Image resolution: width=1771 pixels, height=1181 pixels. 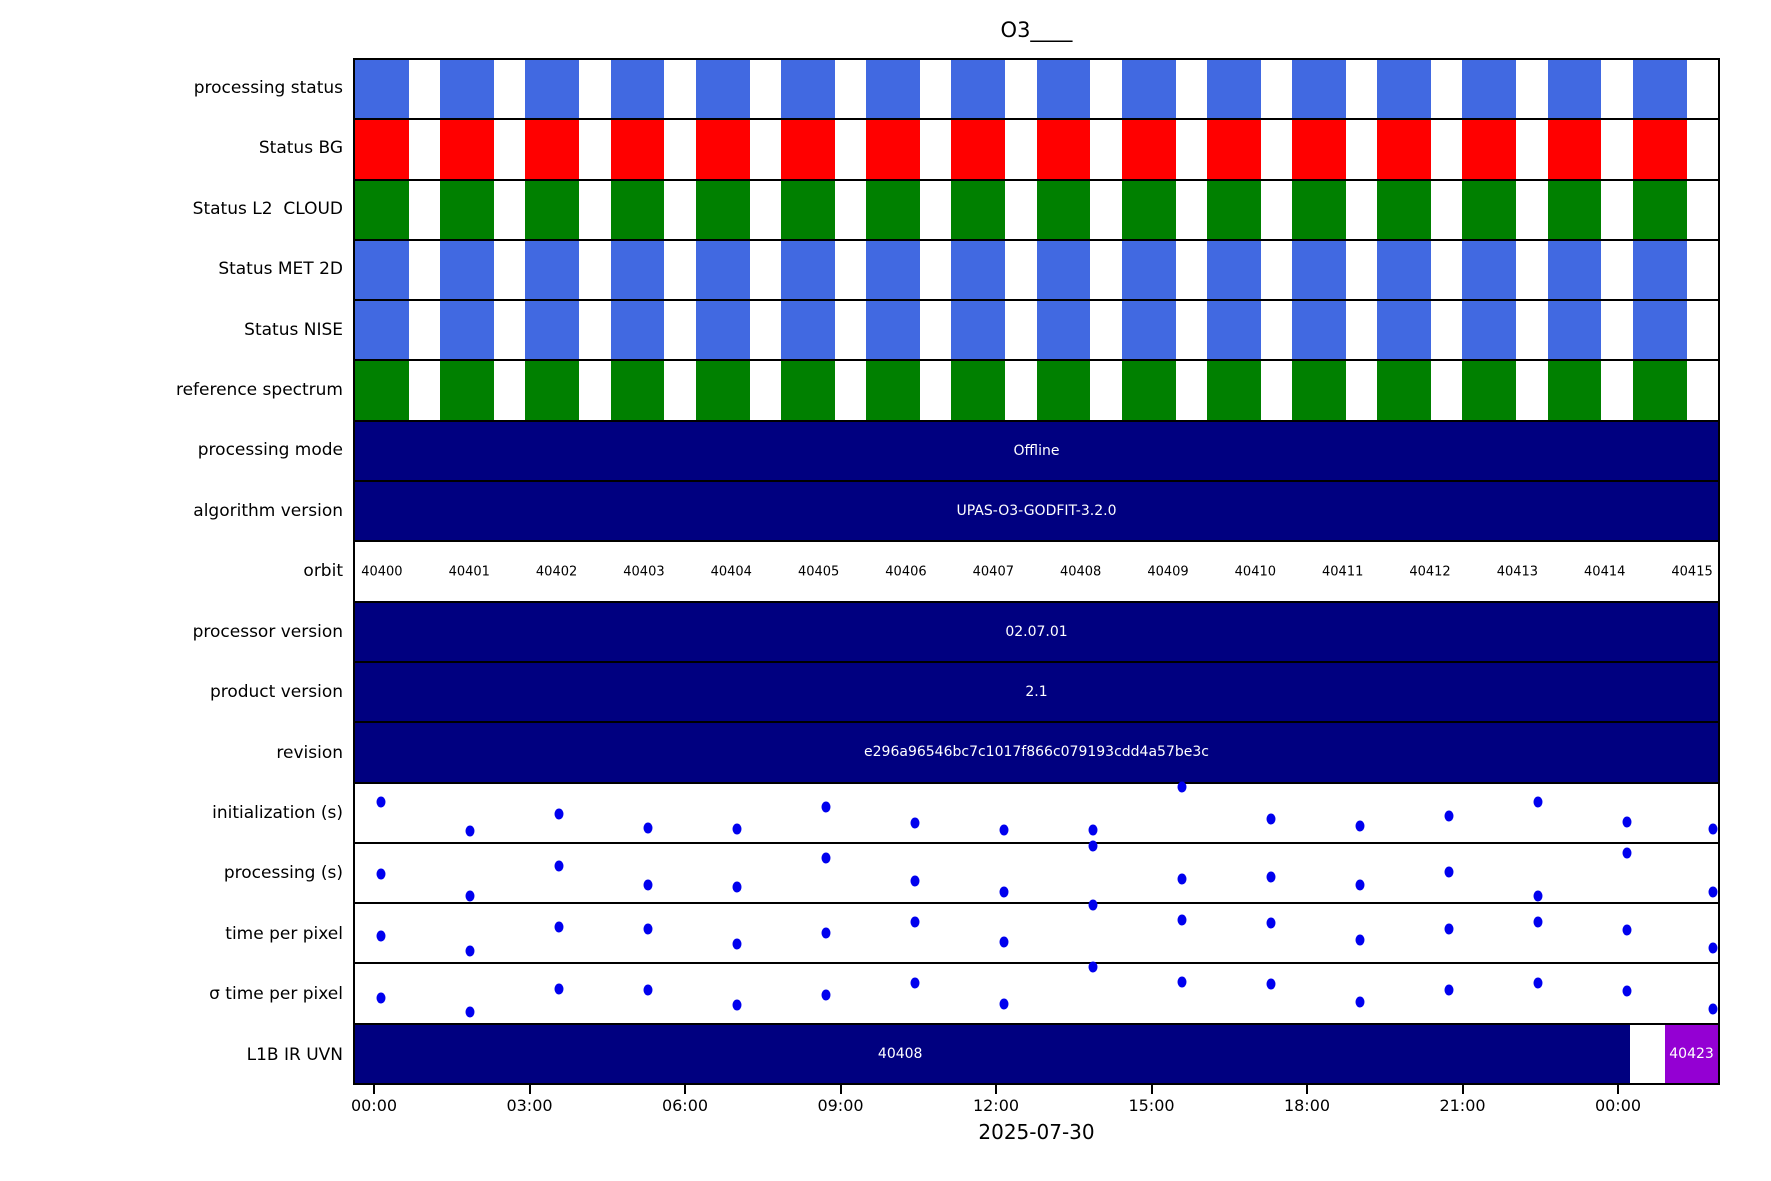 I want to click on x-tick-label: 06:00, so click(x=685, y=1105).